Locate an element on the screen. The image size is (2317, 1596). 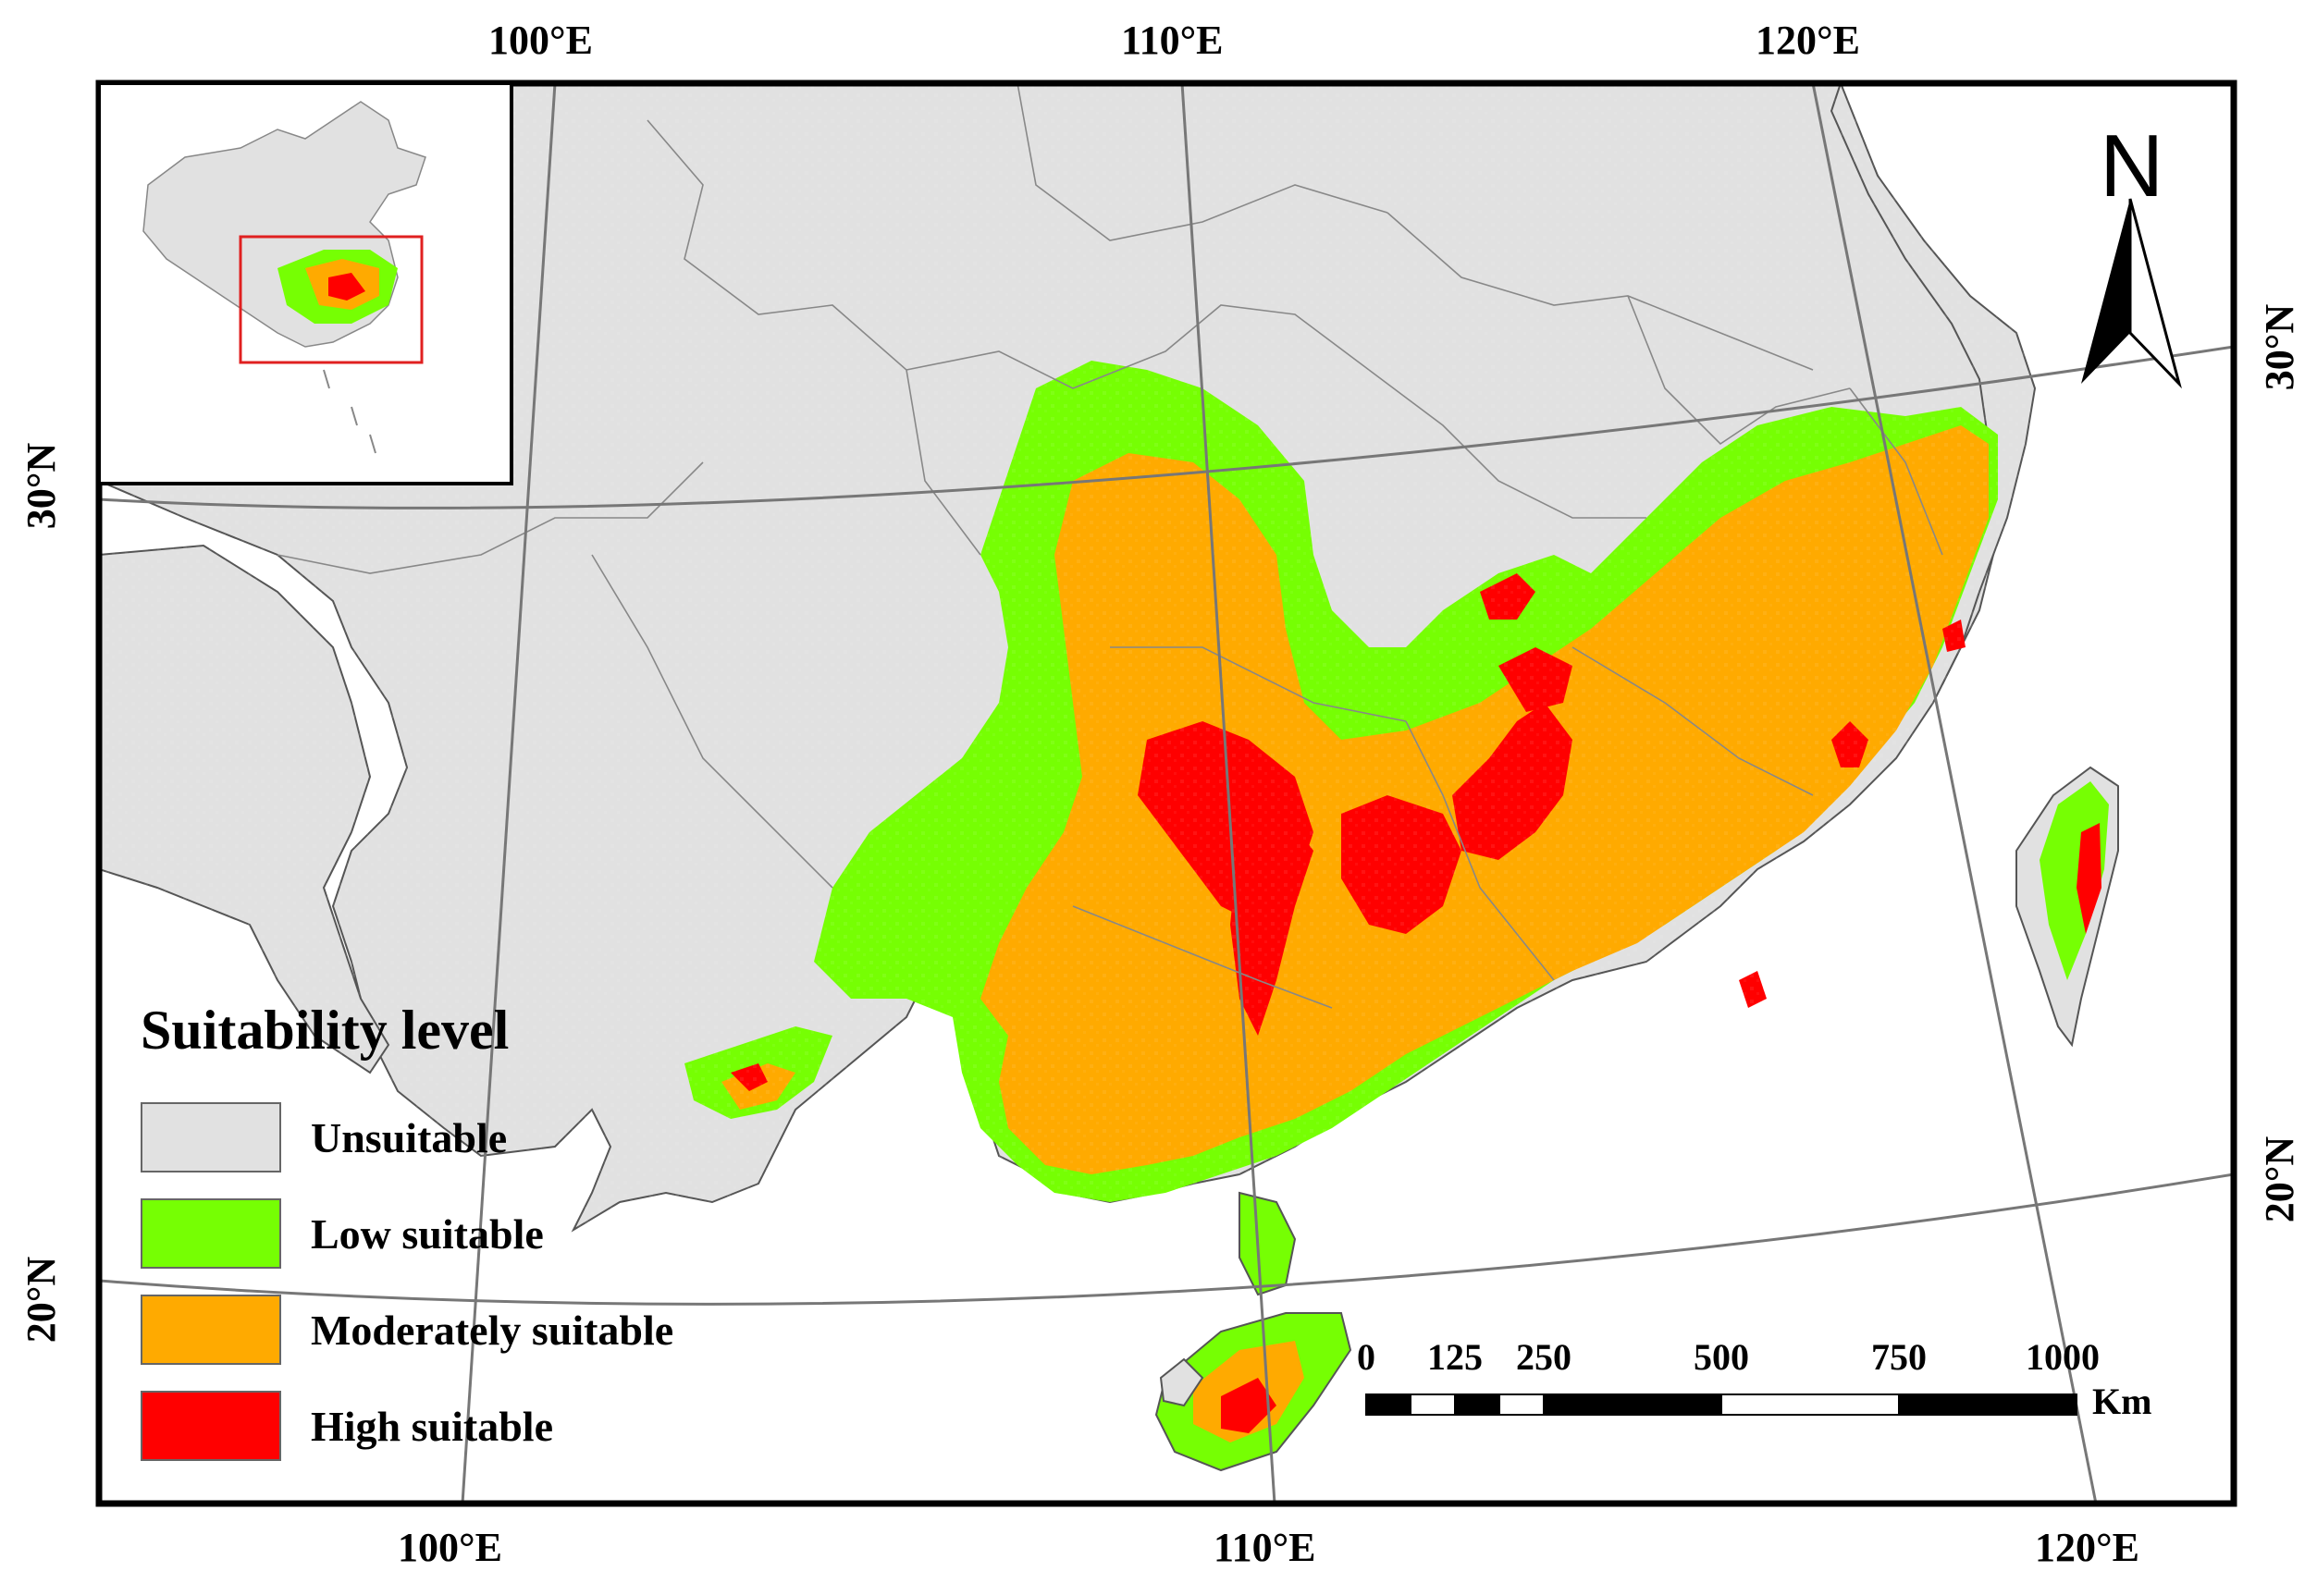
label-right-20n: 20°N is located at coordinates (2280, 1179).